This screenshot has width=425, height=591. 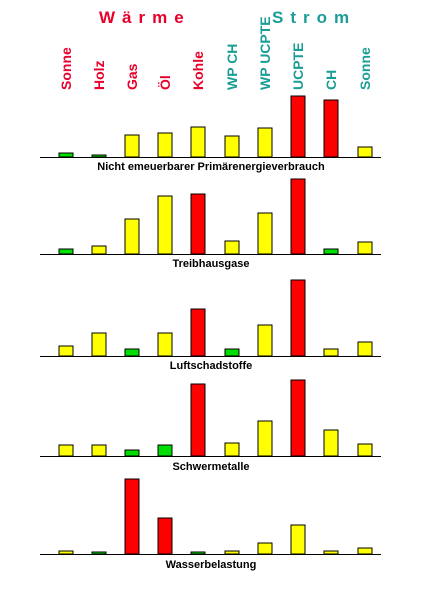 I want to click on panel-caption: Luftschadstoffe, so click(x=211, y=366).